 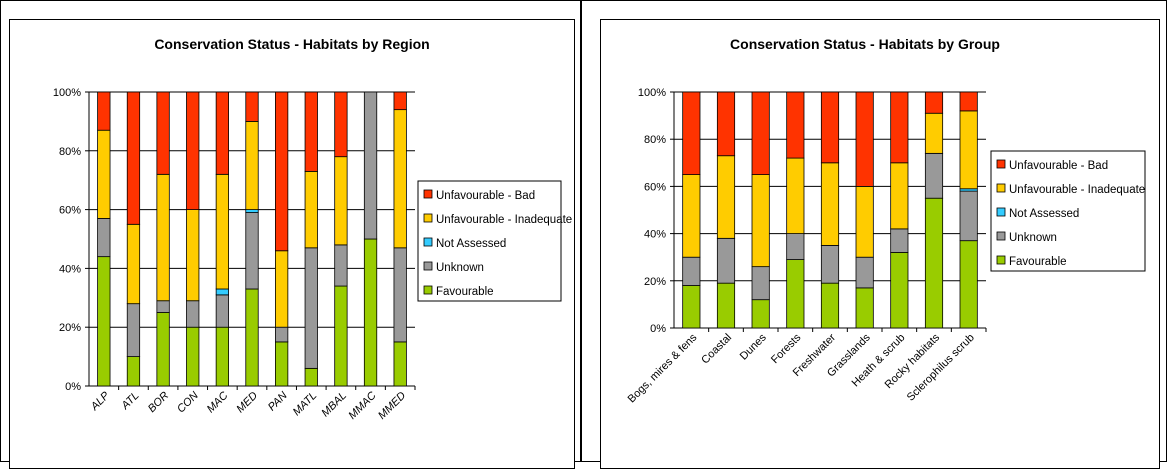 What do you see at coordinates (1001, 188) in the screenshot?
I see `legend-swatch-unfavourable-inadequate` at bounding box center [1001, 188].